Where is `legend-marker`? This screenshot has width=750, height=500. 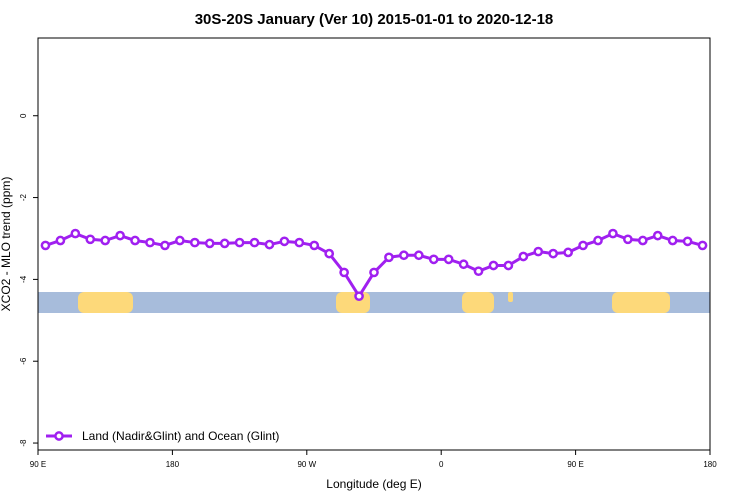
legend-marker is located at coordinates (59, 436).